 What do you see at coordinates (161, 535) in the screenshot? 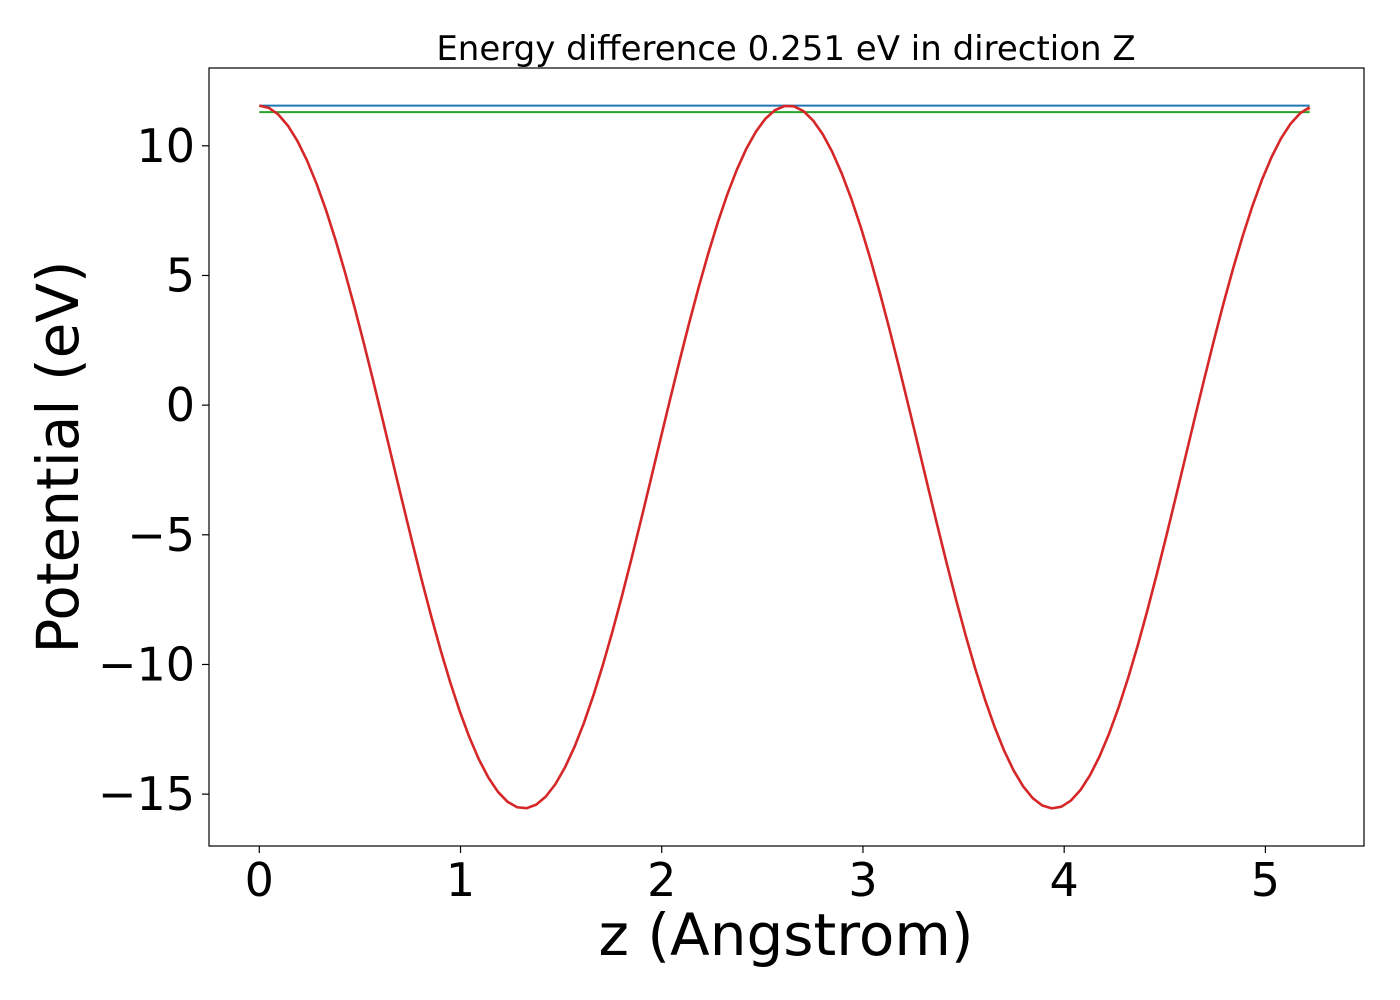
I see `y-tick-label: −5` at bounding box center [161, 535].